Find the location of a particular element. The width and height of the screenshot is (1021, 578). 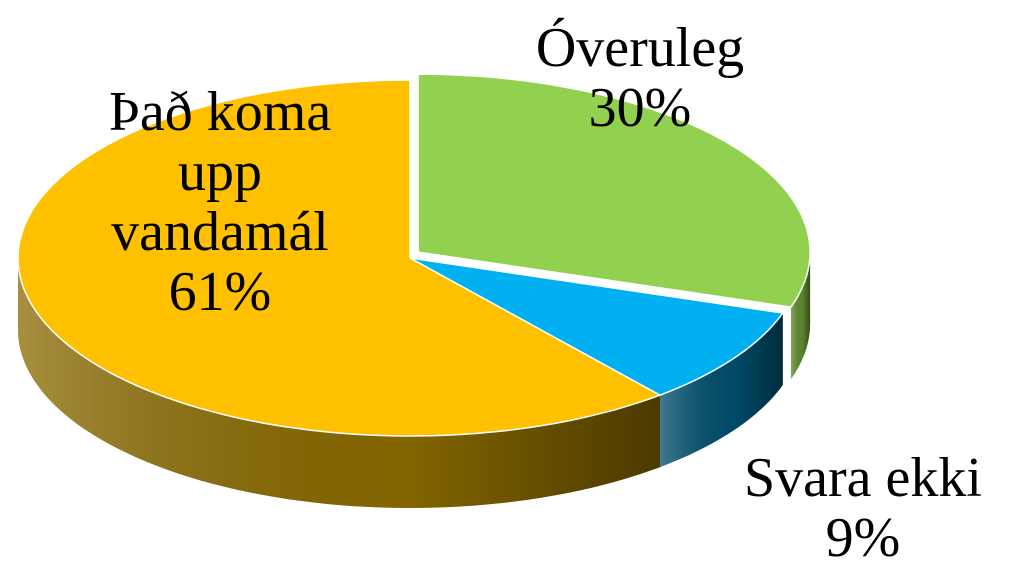

pie-slice is located at coordinates (596, 326).